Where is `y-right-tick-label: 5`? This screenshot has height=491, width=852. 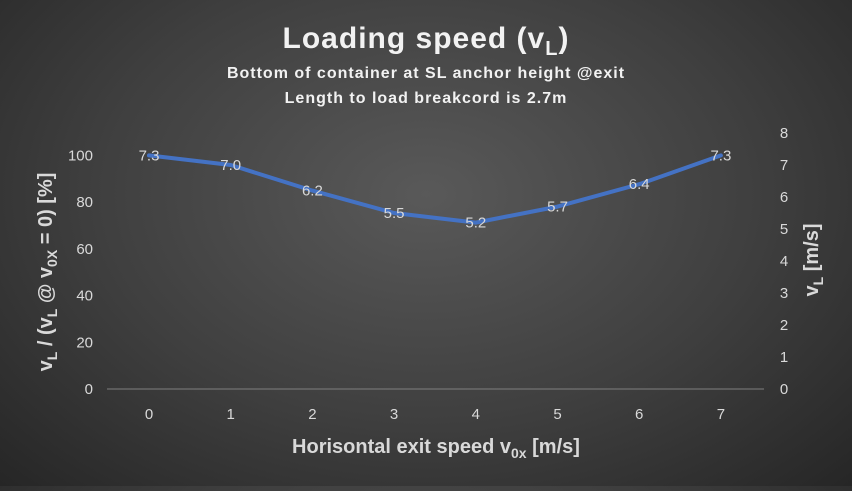
y-right-tick-label: 5 is located at coordinates (784, 229).